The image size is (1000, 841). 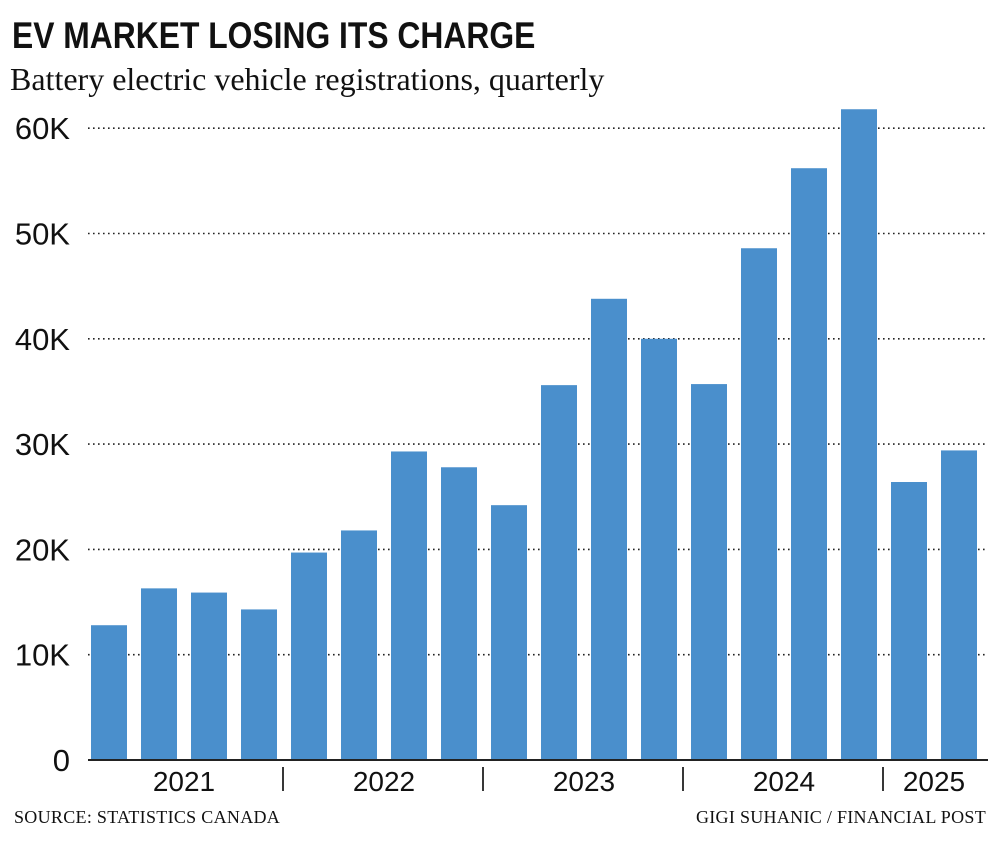 I want to click on bar-2024-q4, so click(x=859, y=435).